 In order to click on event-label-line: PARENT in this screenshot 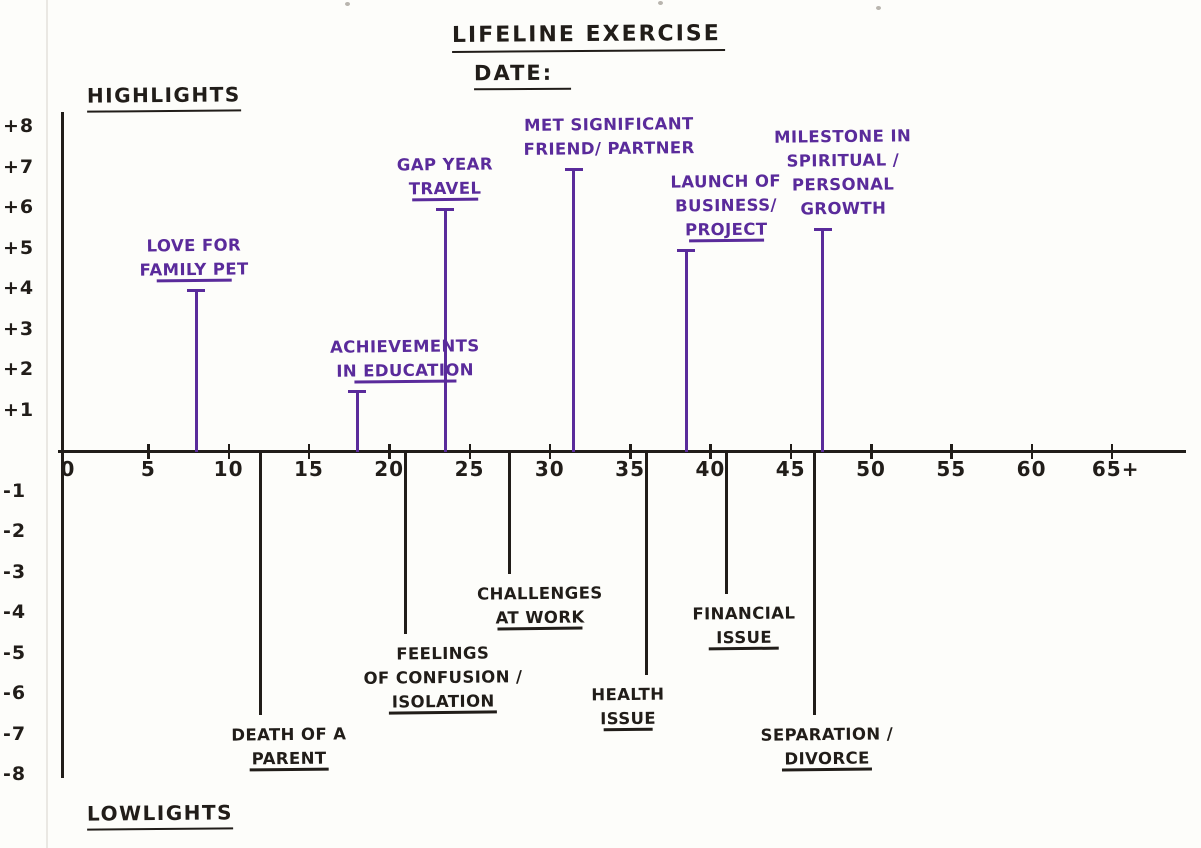, I will do `click(288, 759)`.